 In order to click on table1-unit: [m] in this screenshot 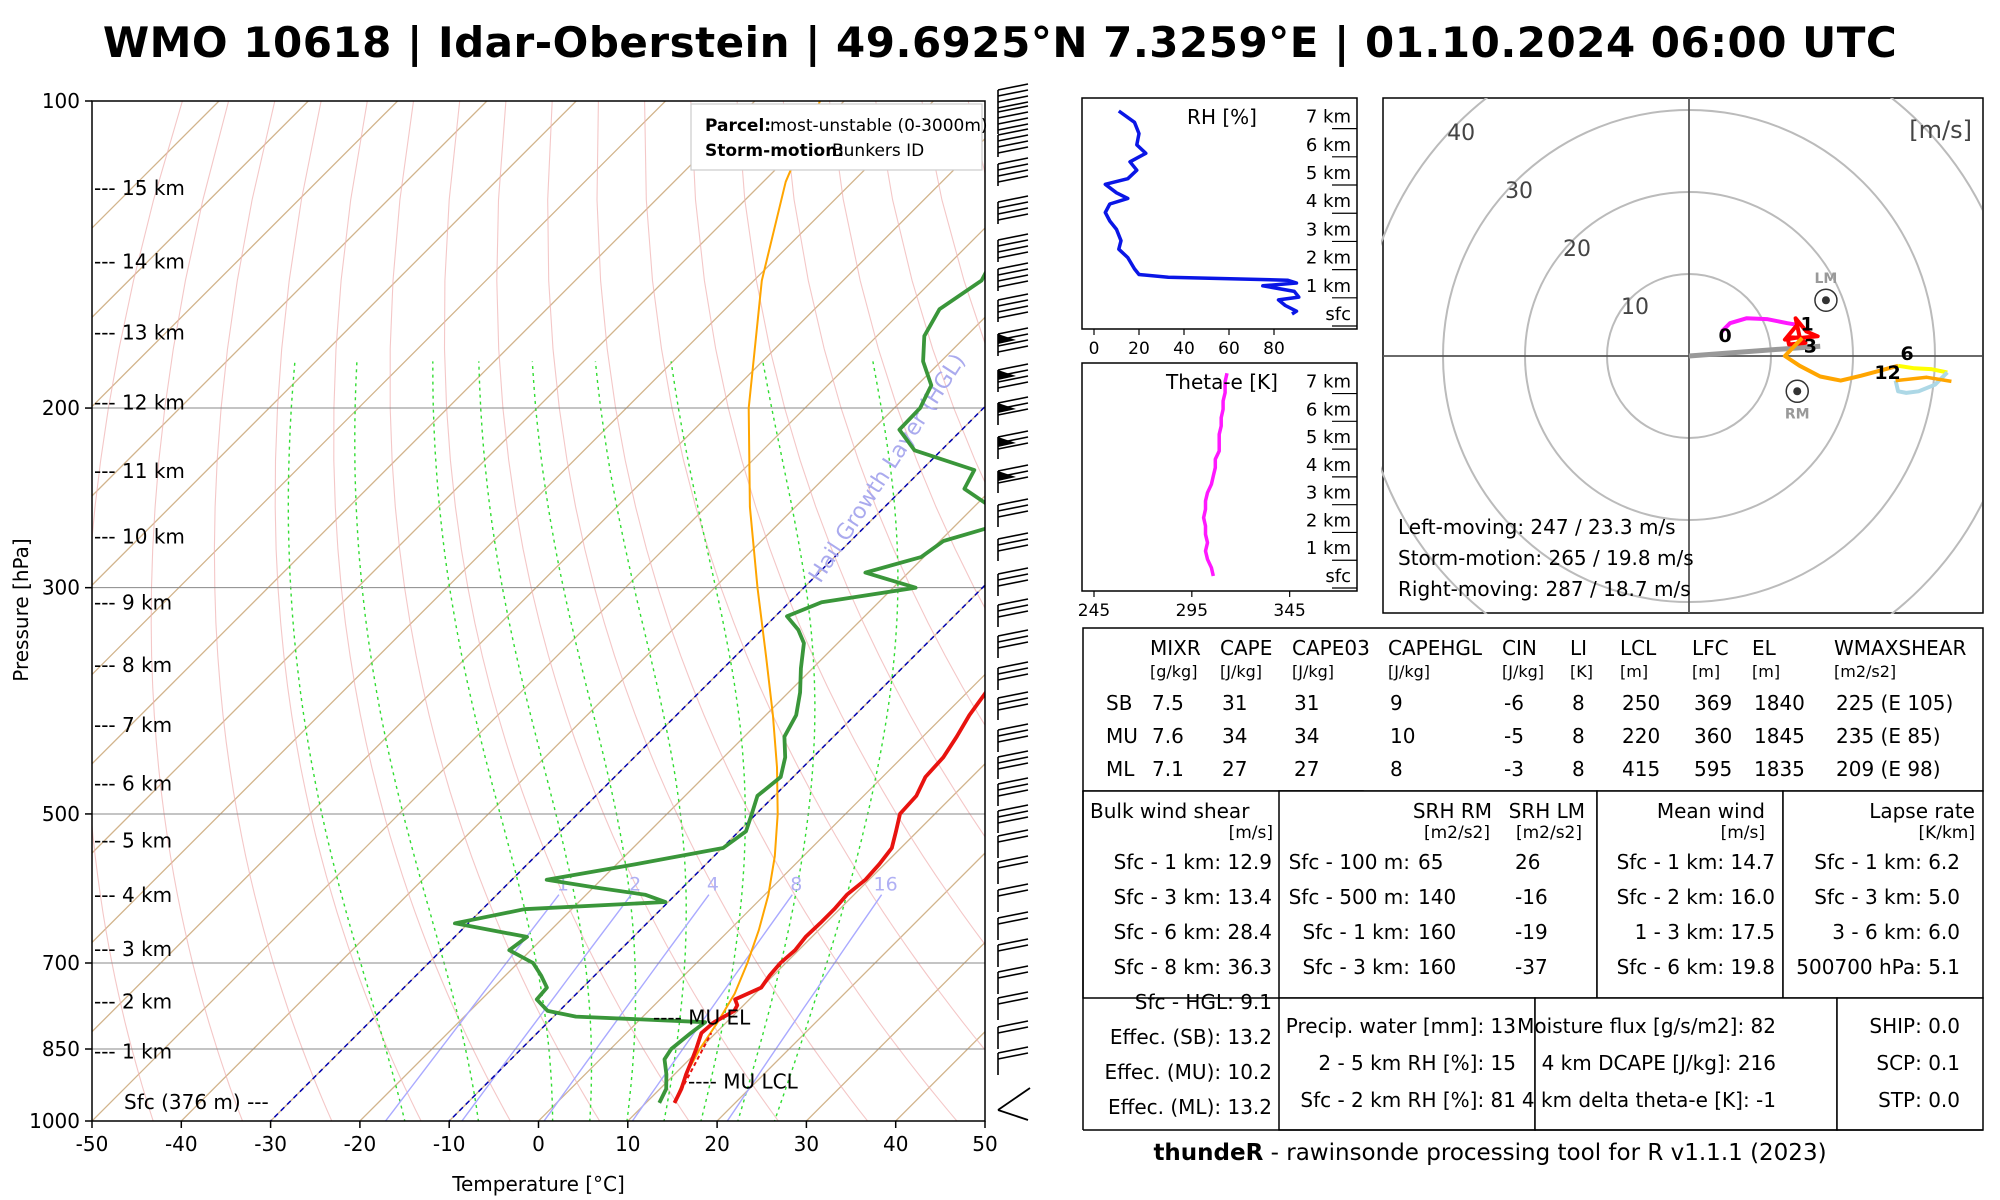, I will do `click(1766, 671)`.